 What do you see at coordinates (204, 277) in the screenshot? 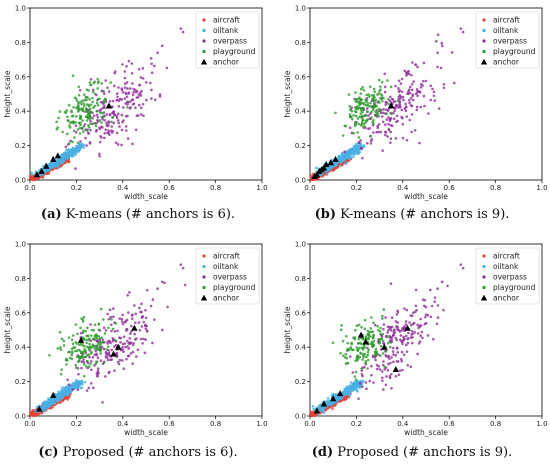
I see `legend-marker-overpass` at bounding box center [204, 277].